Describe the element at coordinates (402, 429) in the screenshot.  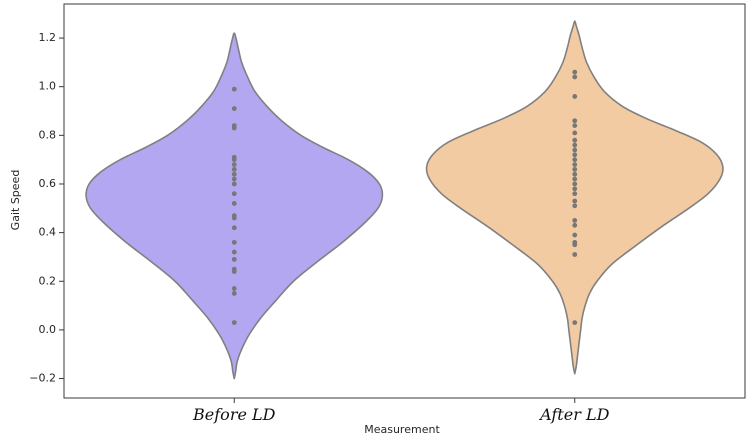
I see `x-axis-label: Measurement` at that location.